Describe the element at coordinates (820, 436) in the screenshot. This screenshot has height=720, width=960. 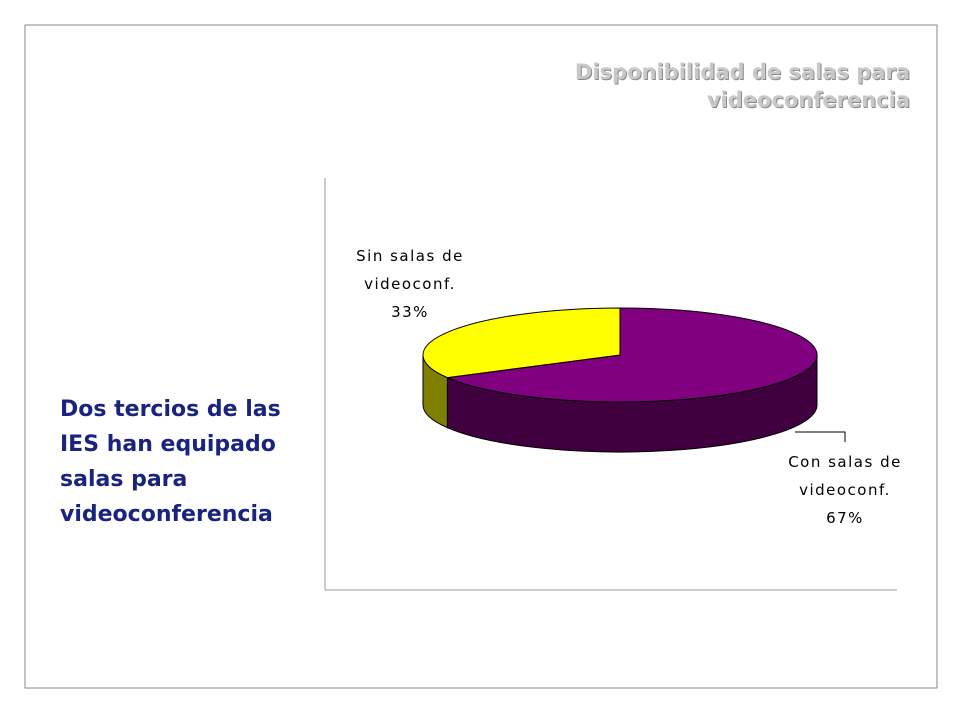
I see `leader-line` at that location.